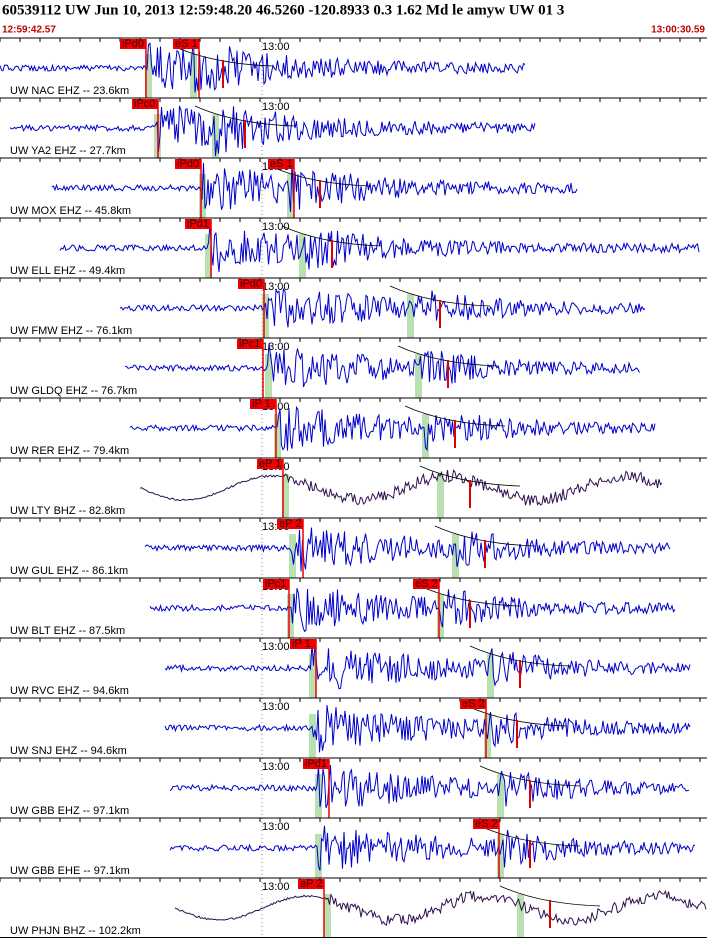 This screenshot has width=707, height=938. What do you see at coordinates (75, 931) in the screenshot?
I see `station-label: UW PHJN BHZ -- 102.2km` at bounding box center [75, 931].